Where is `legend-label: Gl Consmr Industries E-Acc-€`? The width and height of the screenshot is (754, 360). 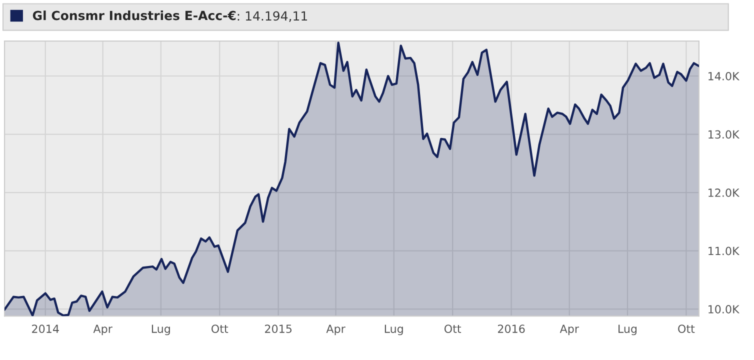 legend-label: Gl Consmr Industries E-Acc-€ is located at coordinates (134, 15).